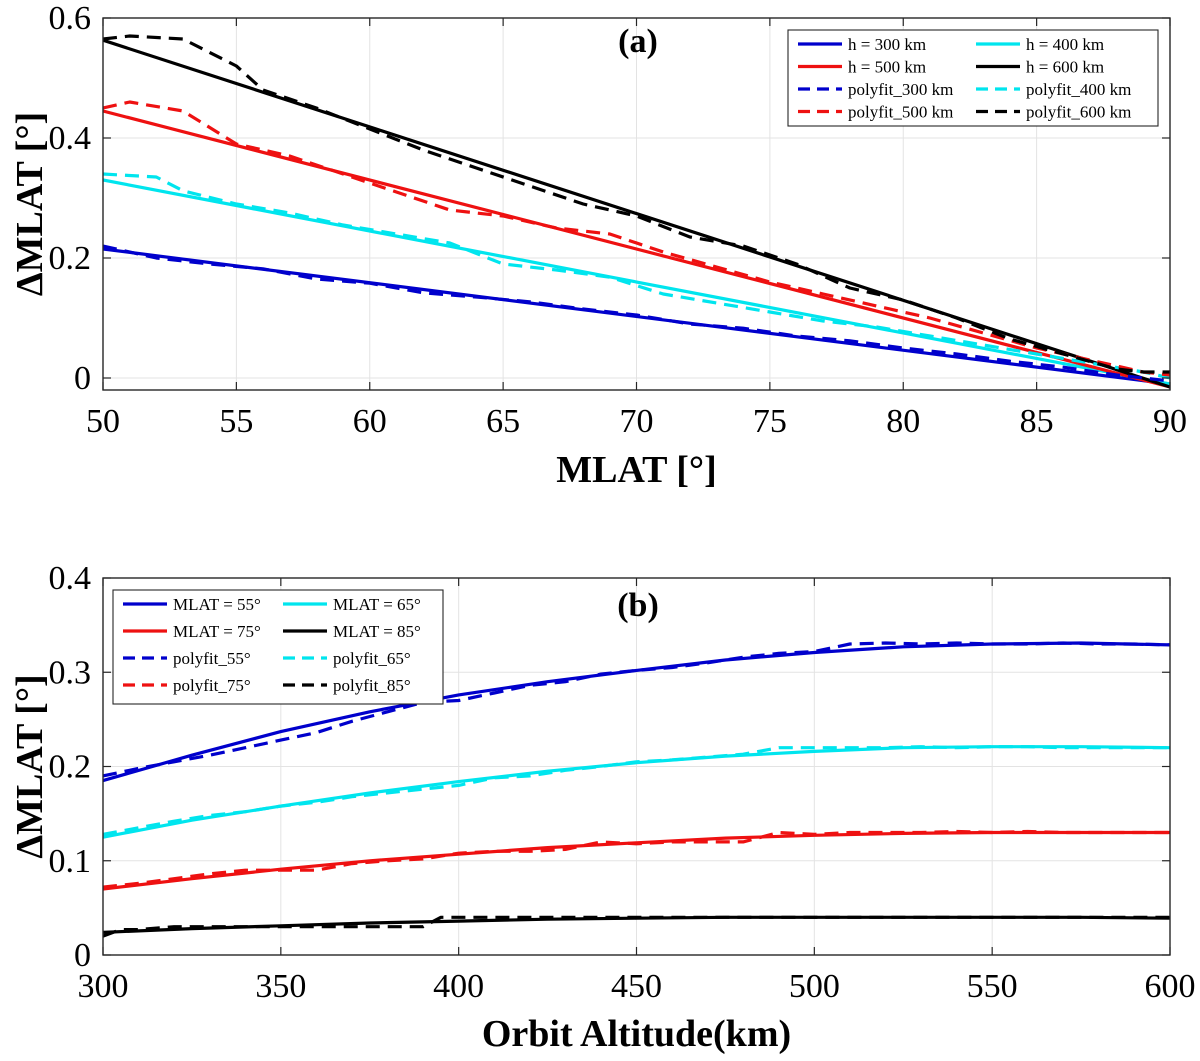 The height and width of the screenshot is (1061, 1200). Describe the element at coordinates (1078, 89) in the screenshot. I see `panel-a-legend-label: polyfit_400 km` at that location.